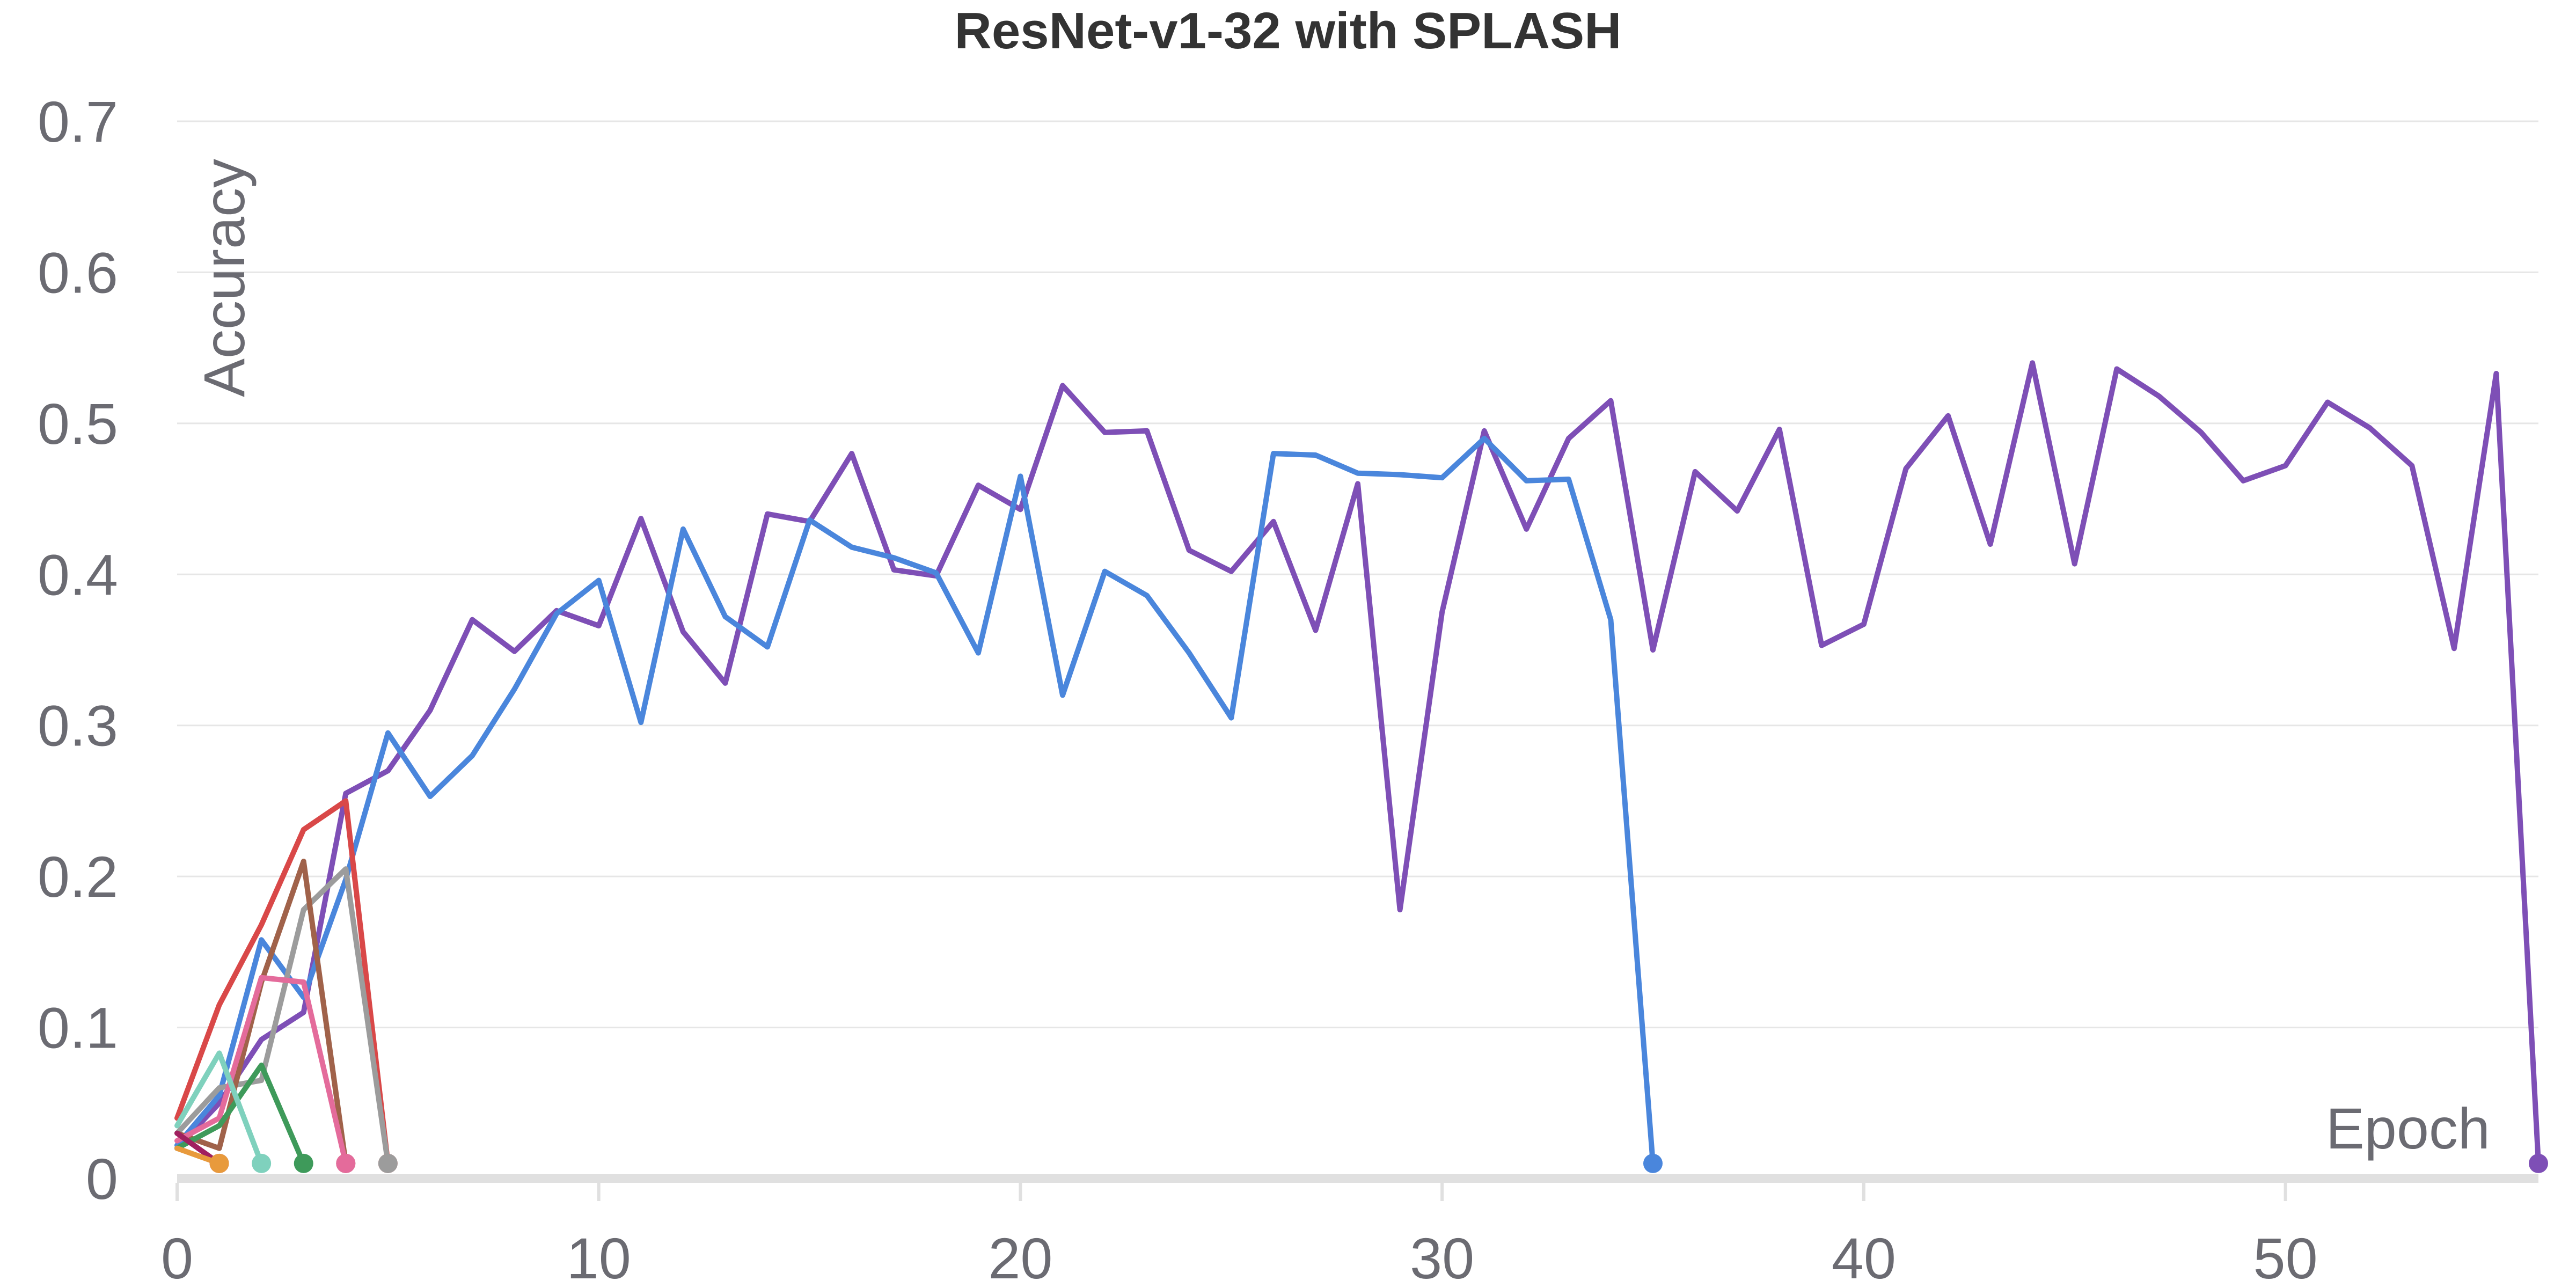 The image size is (2576, 1288). What do you see at coordinates (224, 278) in the screenshot?
I see `y-axis-label: Accuracy` at bounding box center [224, 278].